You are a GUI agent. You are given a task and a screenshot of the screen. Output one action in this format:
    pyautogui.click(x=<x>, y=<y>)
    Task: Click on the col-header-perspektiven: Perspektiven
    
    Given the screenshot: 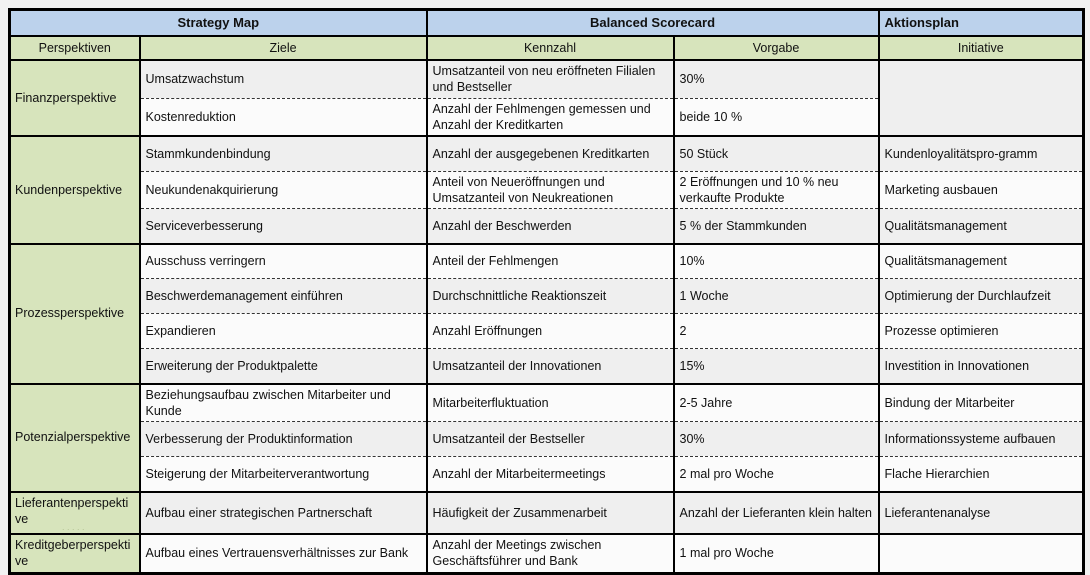 What is the action you would take?
    pyautogui.click(x=74, y=48)
    